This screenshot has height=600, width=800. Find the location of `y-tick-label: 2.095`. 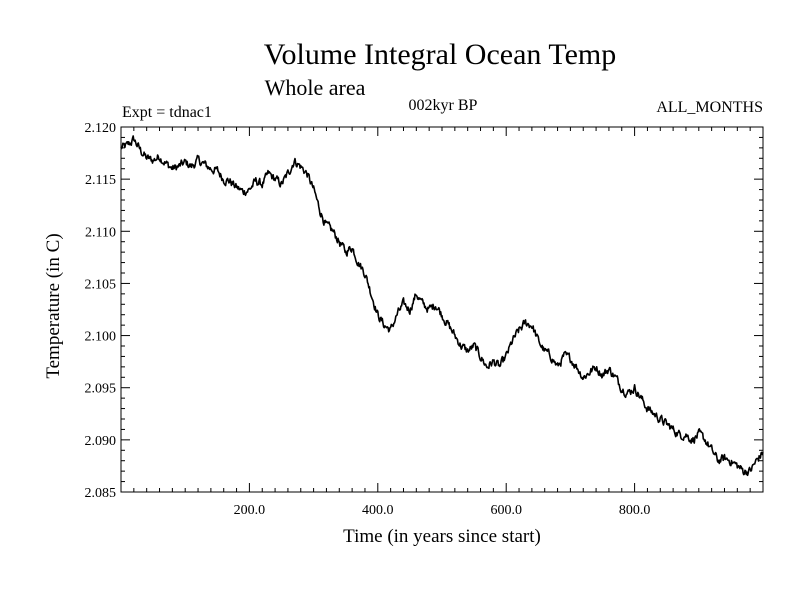

y-tick-label: 2.095 is located at coordinates (101, 389).